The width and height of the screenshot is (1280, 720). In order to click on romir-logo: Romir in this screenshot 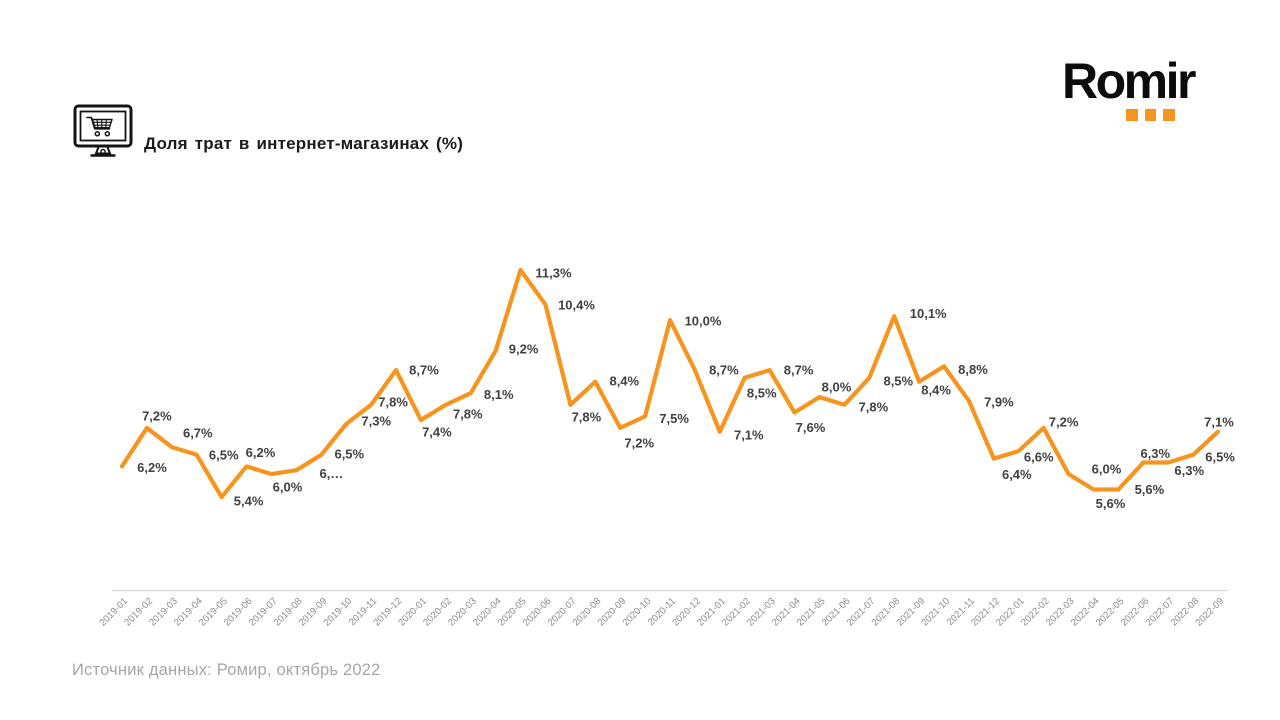, I will do `click(1142, 87)`.